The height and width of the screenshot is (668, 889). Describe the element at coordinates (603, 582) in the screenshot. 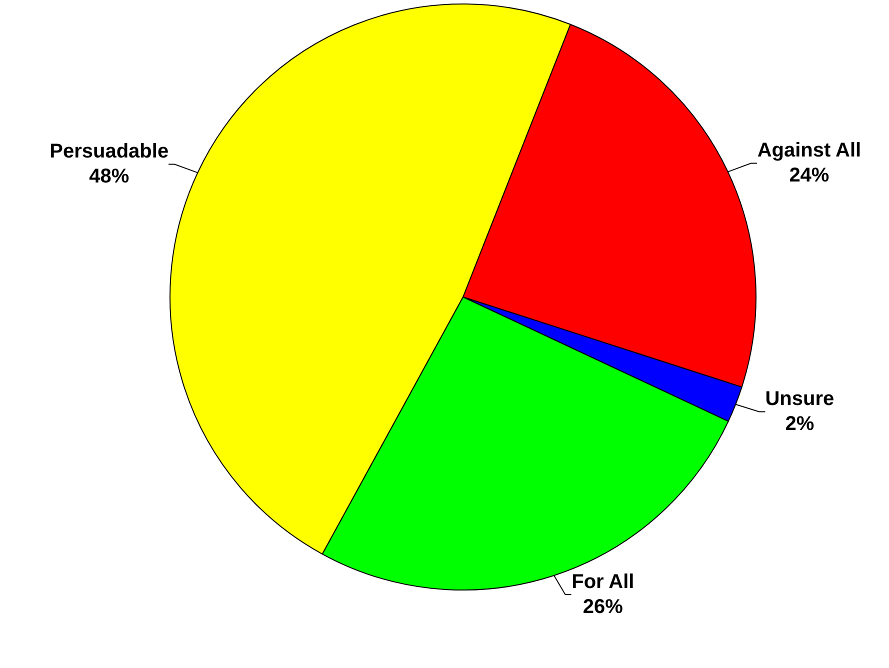

I see `slice-label: For All` at that location.